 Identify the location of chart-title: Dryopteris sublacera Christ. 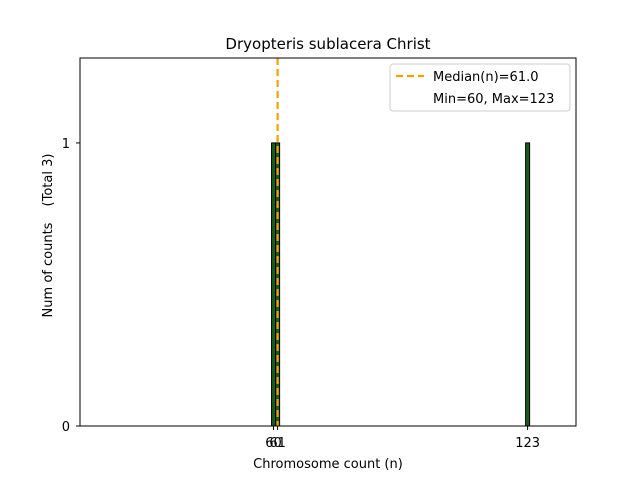
(327, 44).